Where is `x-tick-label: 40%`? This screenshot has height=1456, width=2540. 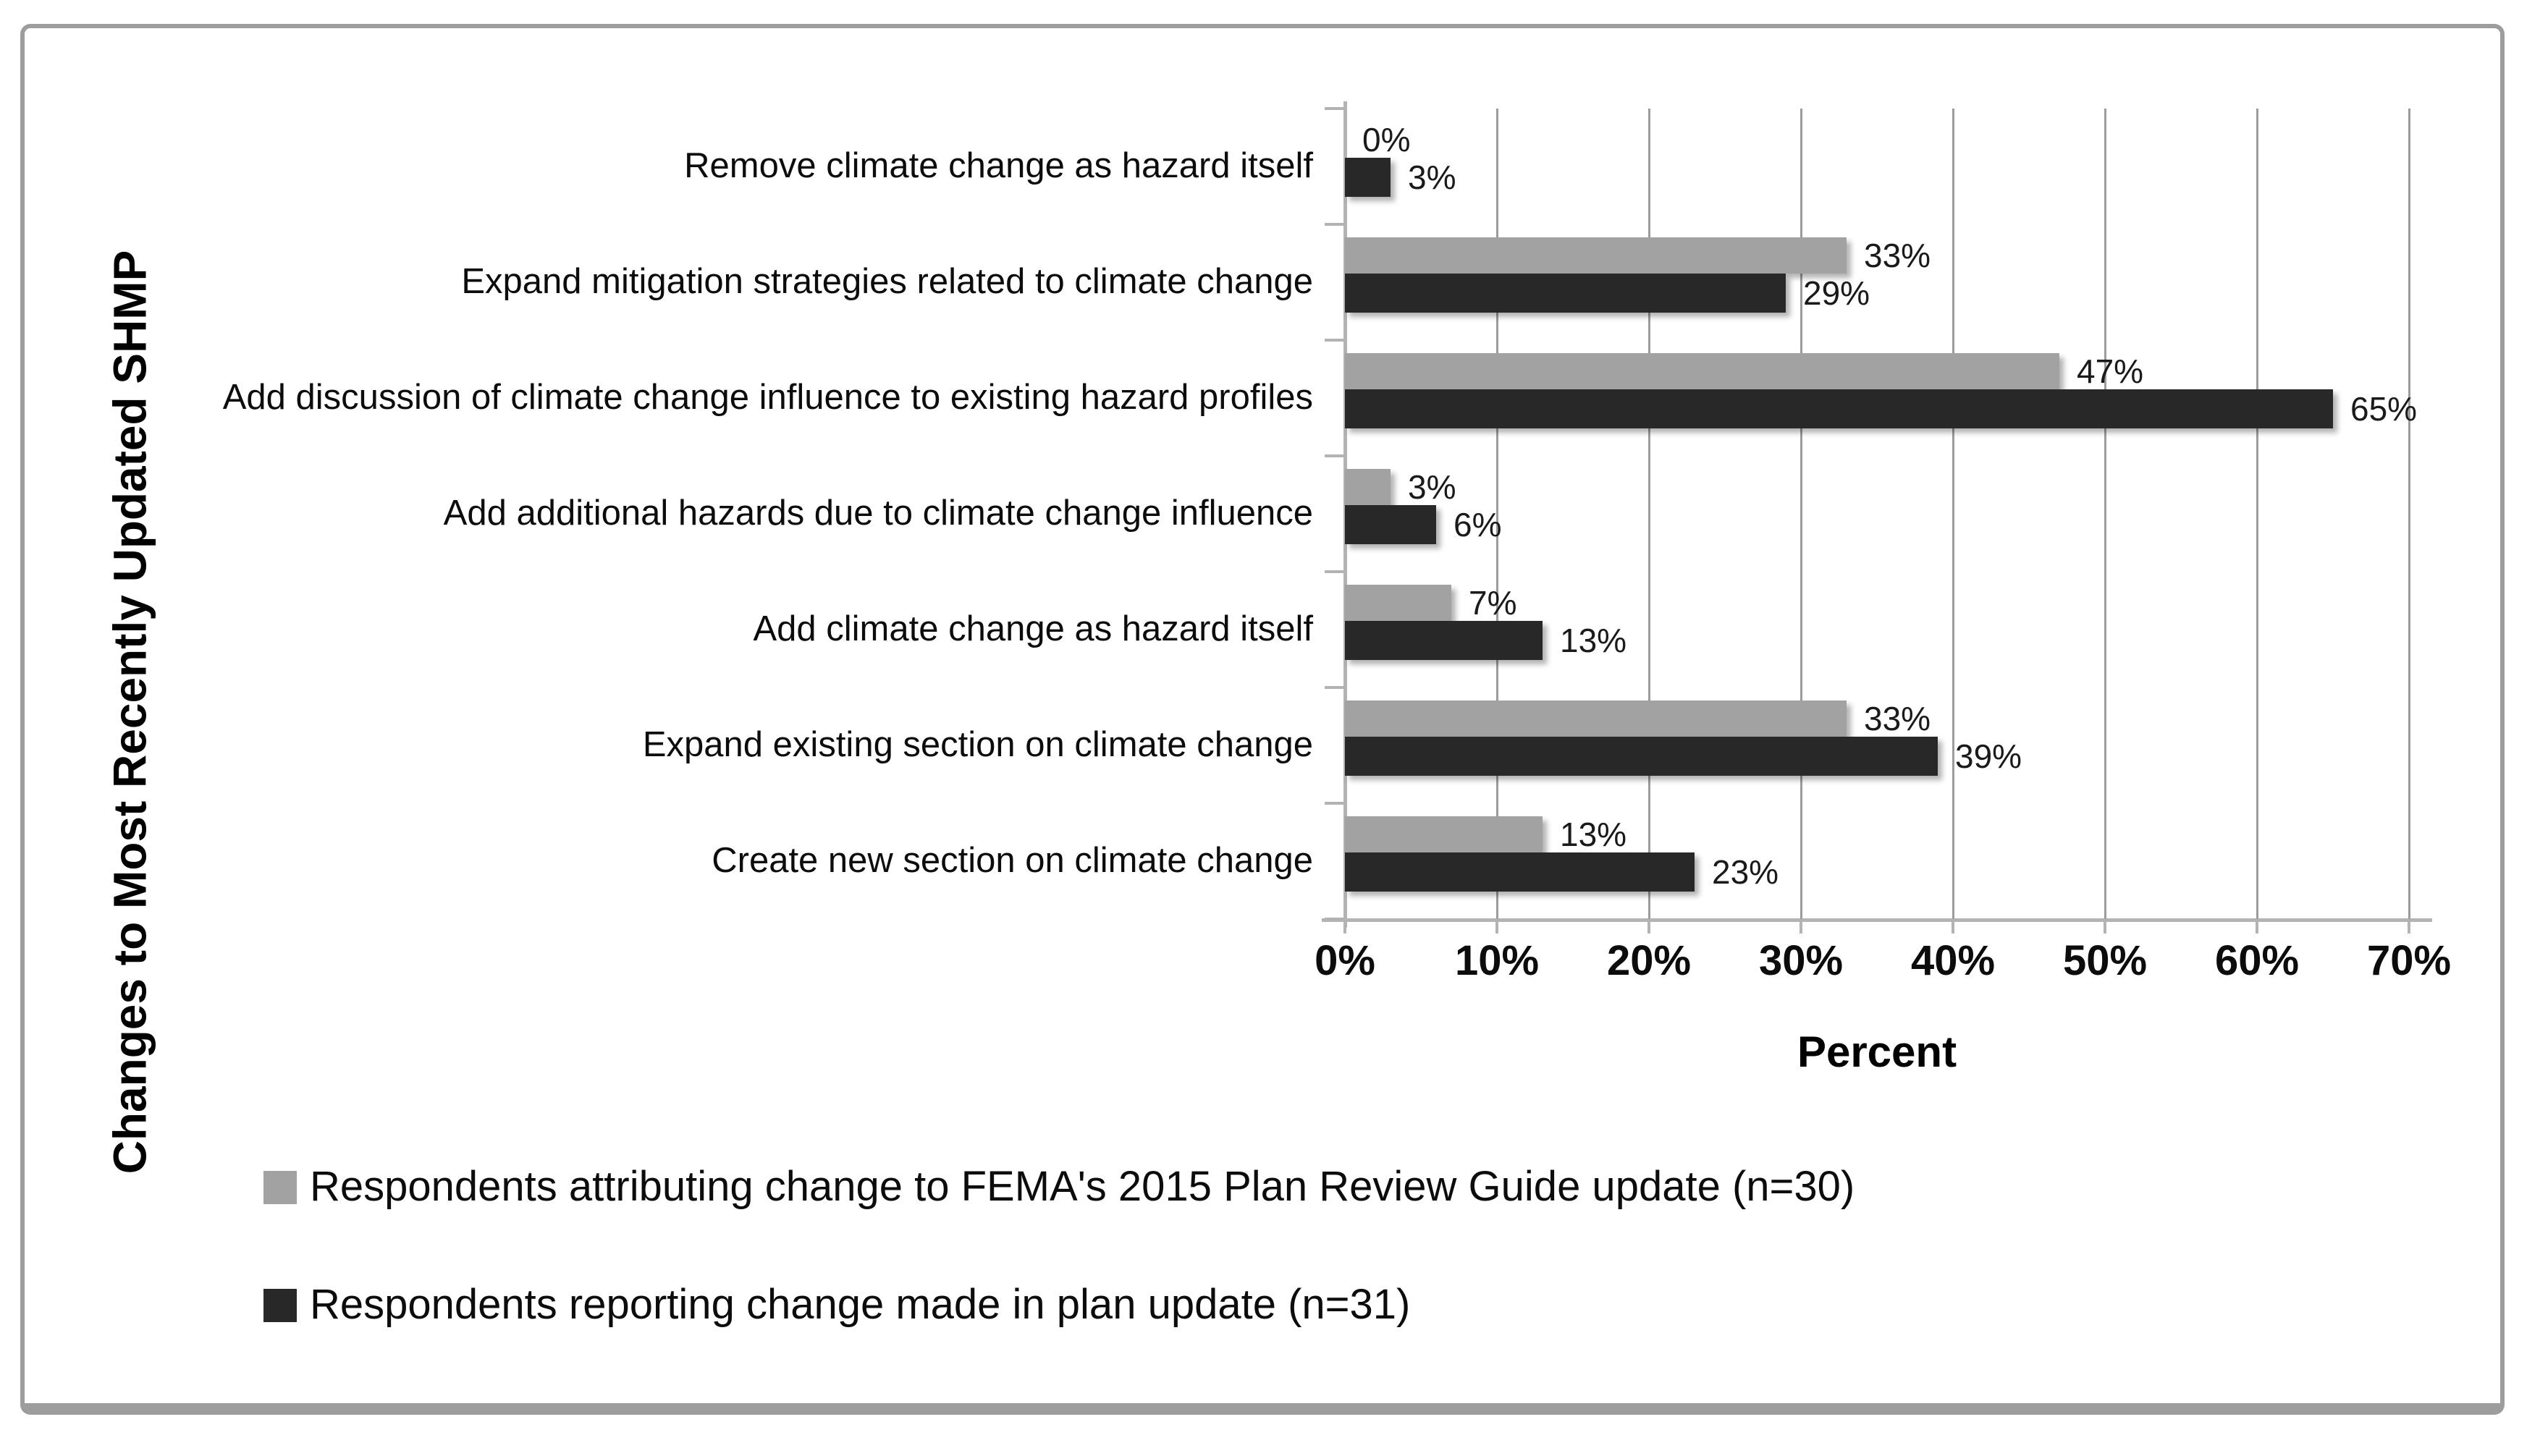
x-tick-label: 40% is located at coordinates (1953, 960).